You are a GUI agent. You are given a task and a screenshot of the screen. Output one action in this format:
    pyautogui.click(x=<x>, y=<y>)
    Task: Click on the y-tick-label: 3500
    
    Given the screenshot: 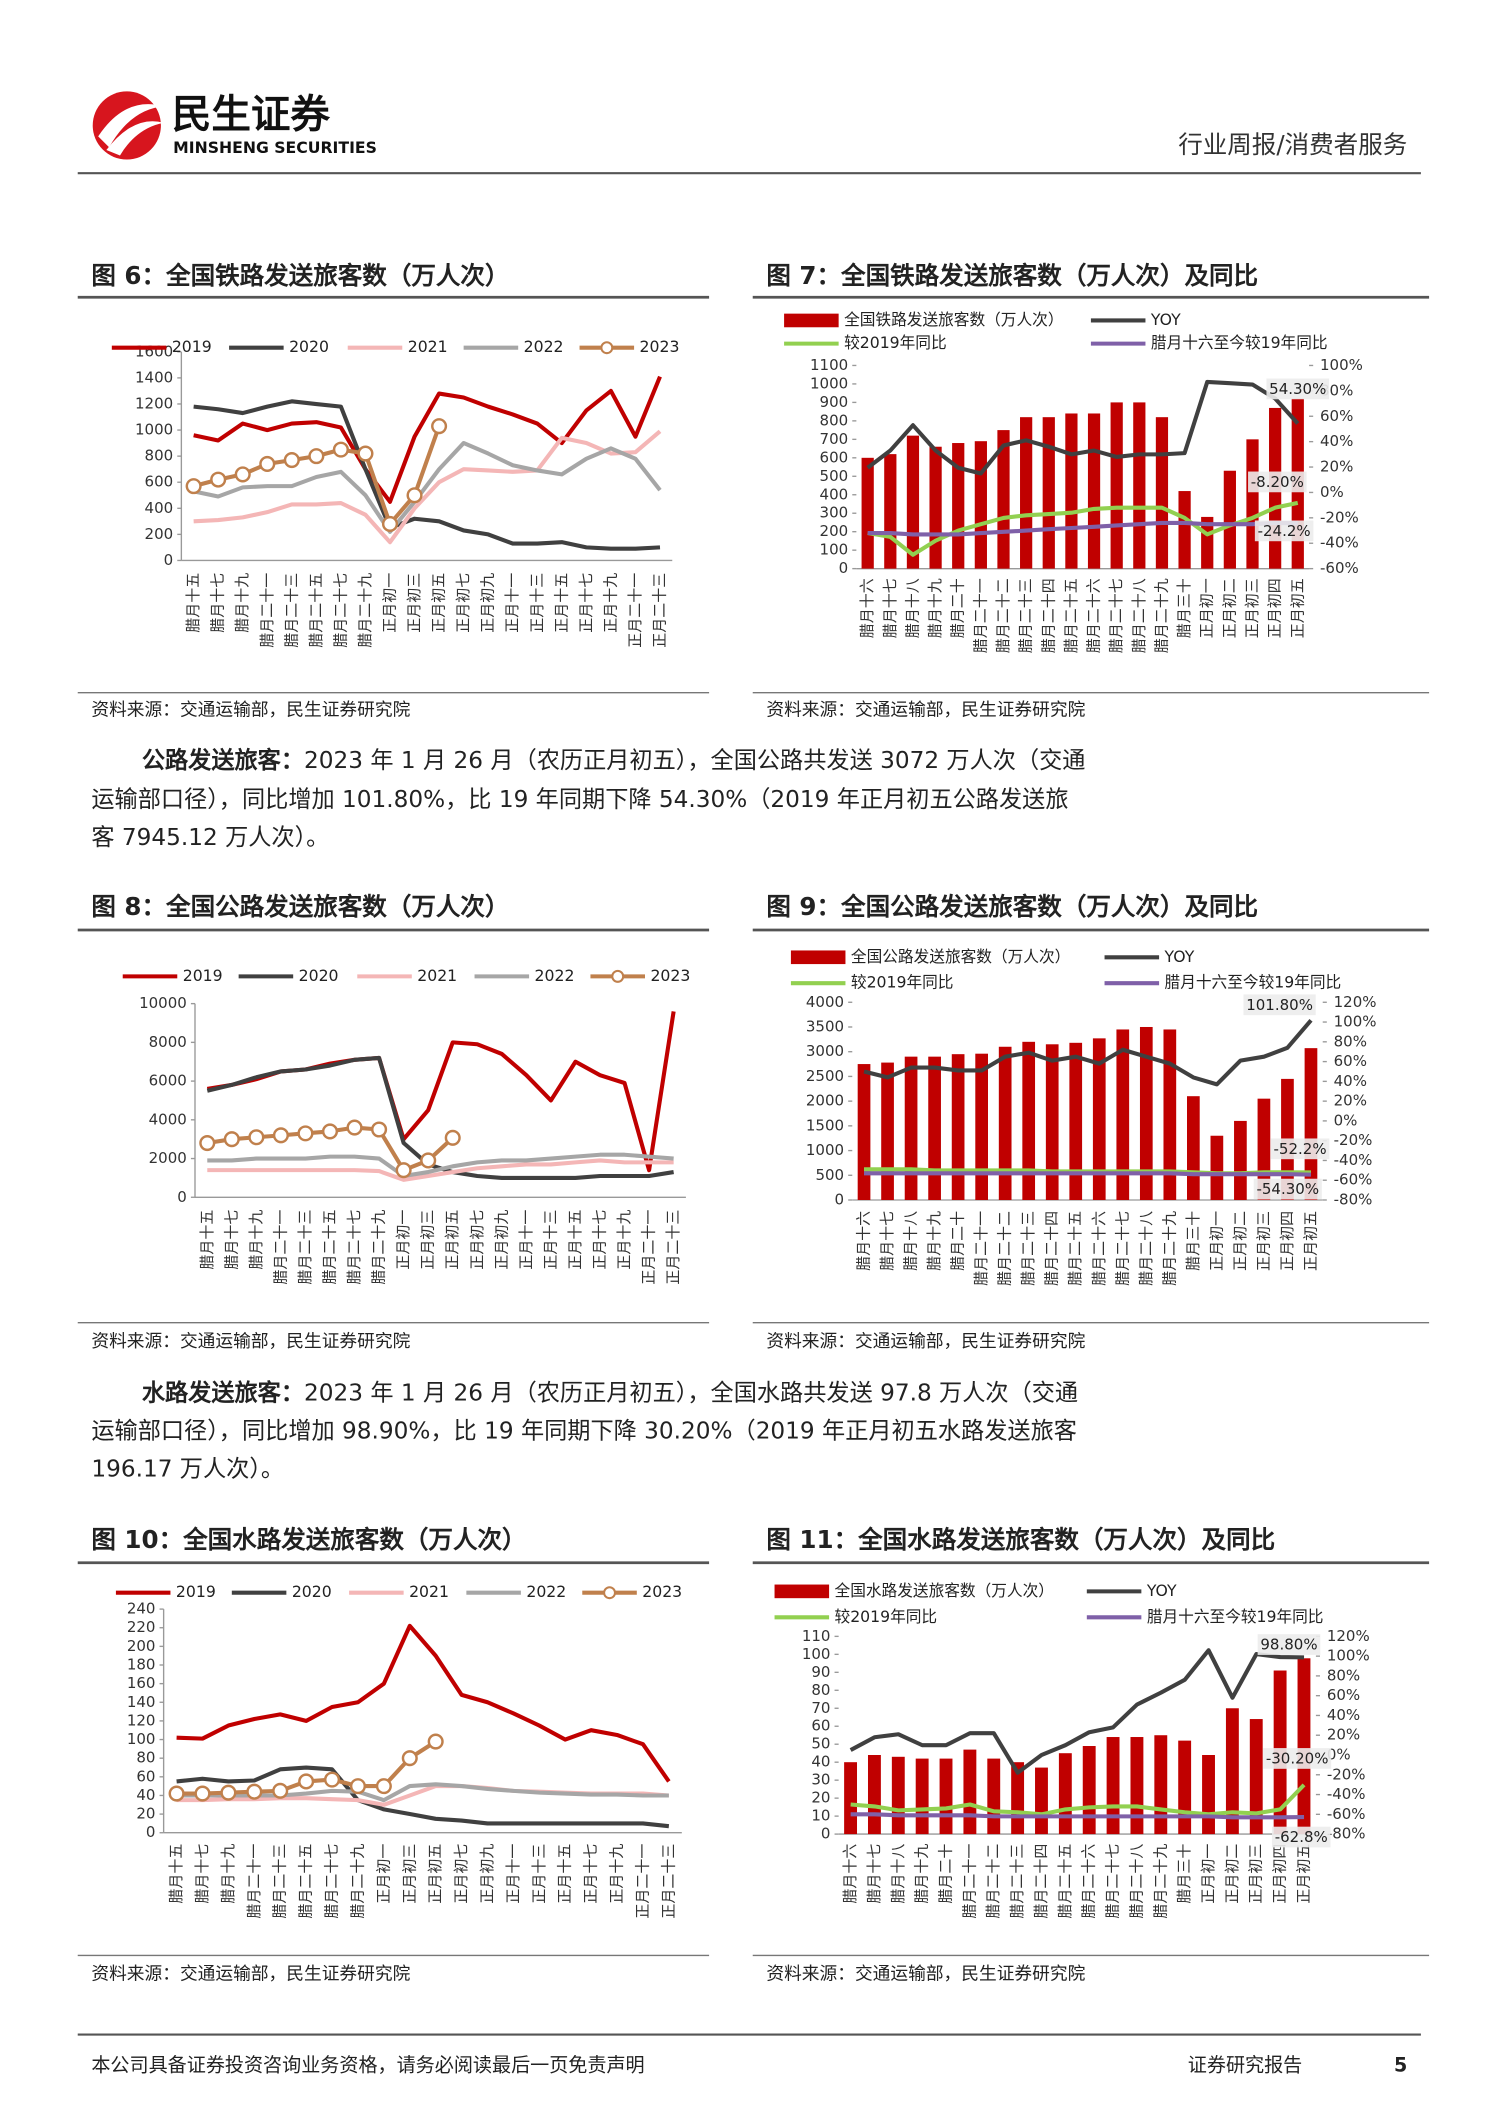 What is the action you would take?
    pyautogui.click(x=825, y=1026)
    